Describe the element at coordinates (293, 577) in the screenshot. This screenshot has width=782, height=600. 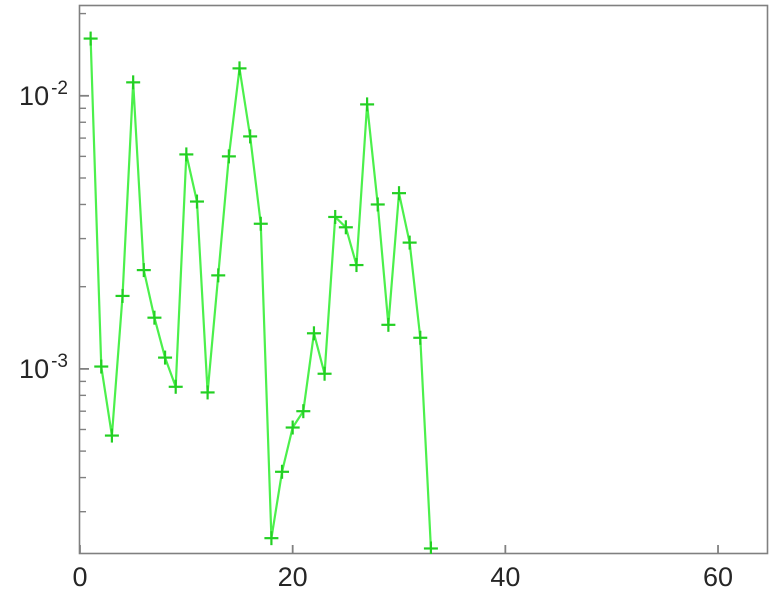
I see `x-tick-label: 20` at that location.